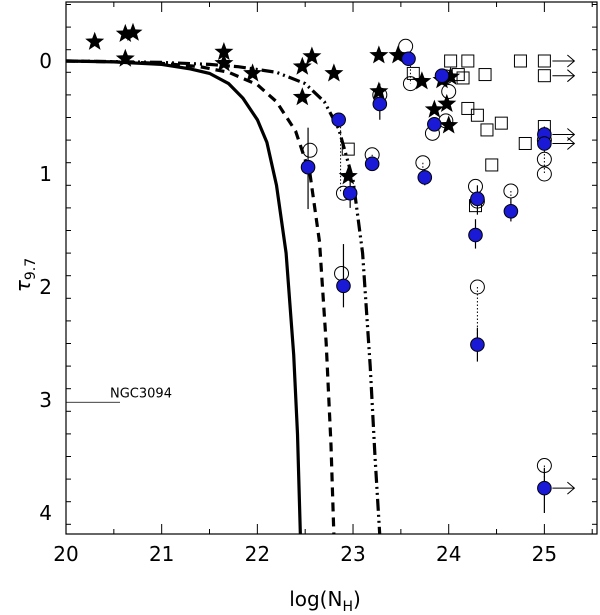 The image size is (600, 615). Describe the element at coordinates (448, 554) in the screenshot. I see `x-tick-label: 24` at that location.